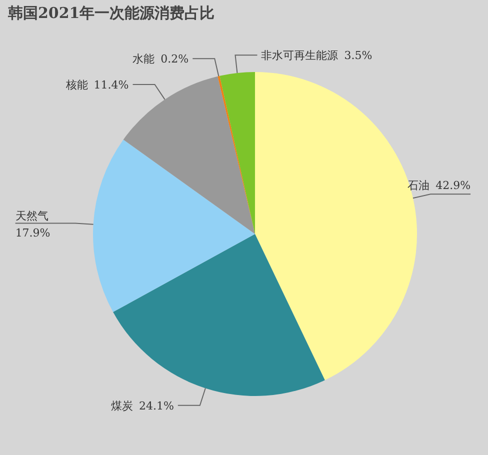 The width and height of the screenshot is (488, 455). I want to click on slice-label: 天然气, so click(31, 215).